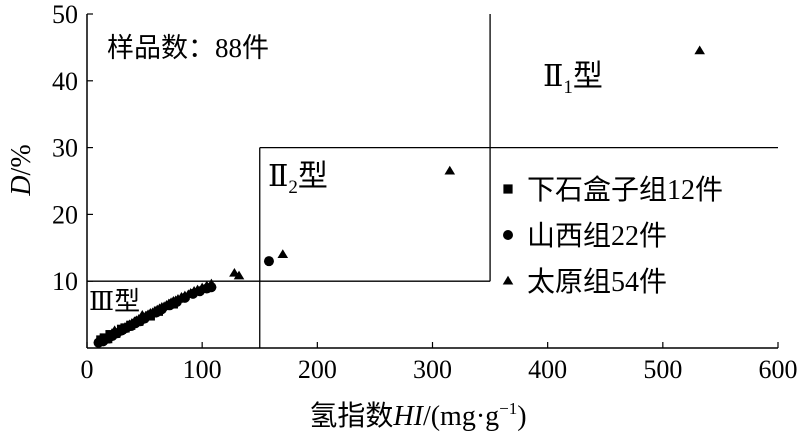 Image resolution: width=800 pixels, height=436 pixels. Describe the element at coordinates (553, 76) in the screenshot. I see `region-II1-main: Ⅱ` at that location.